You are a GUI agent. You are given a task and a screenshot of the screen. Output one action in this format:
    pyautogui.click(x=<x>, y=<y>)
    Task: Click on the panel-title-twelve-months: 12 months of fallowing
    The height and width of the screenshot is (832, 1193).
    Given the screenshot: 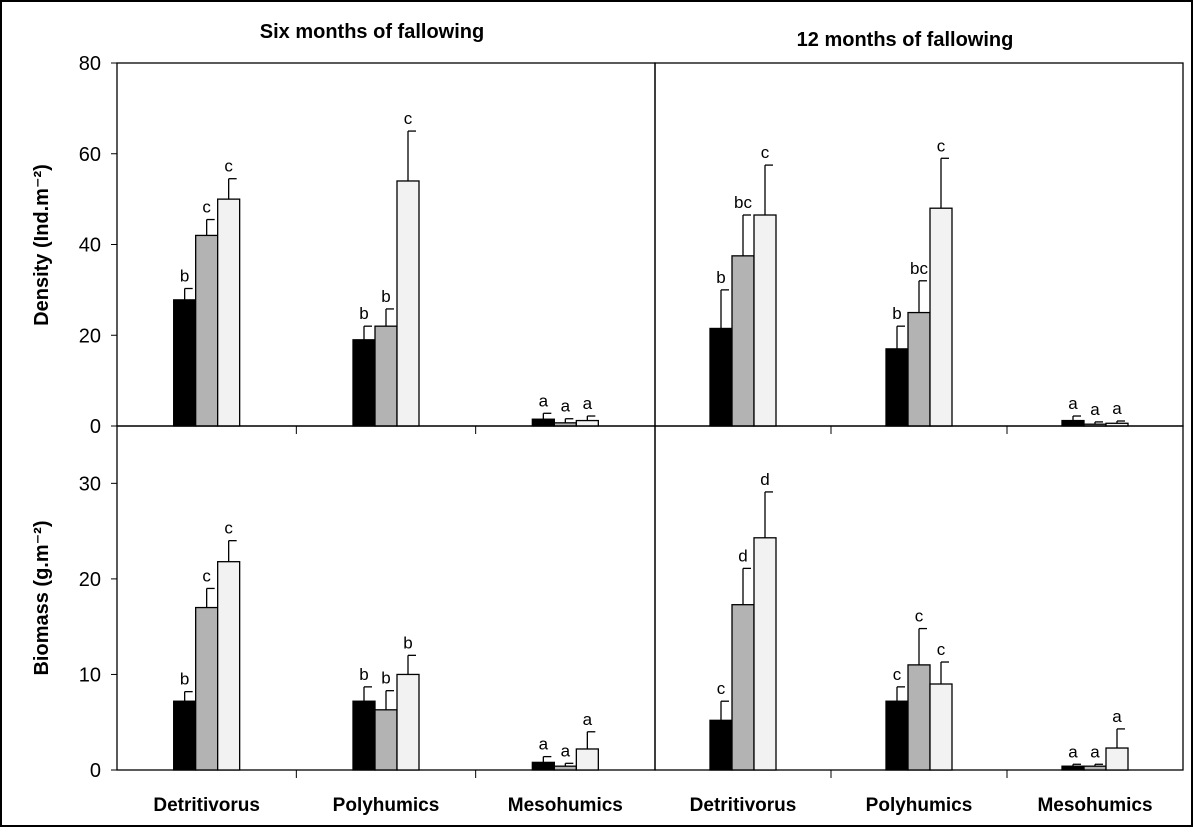 What is the action you would take?
    pyautogui.click(x=905, y=40)
    